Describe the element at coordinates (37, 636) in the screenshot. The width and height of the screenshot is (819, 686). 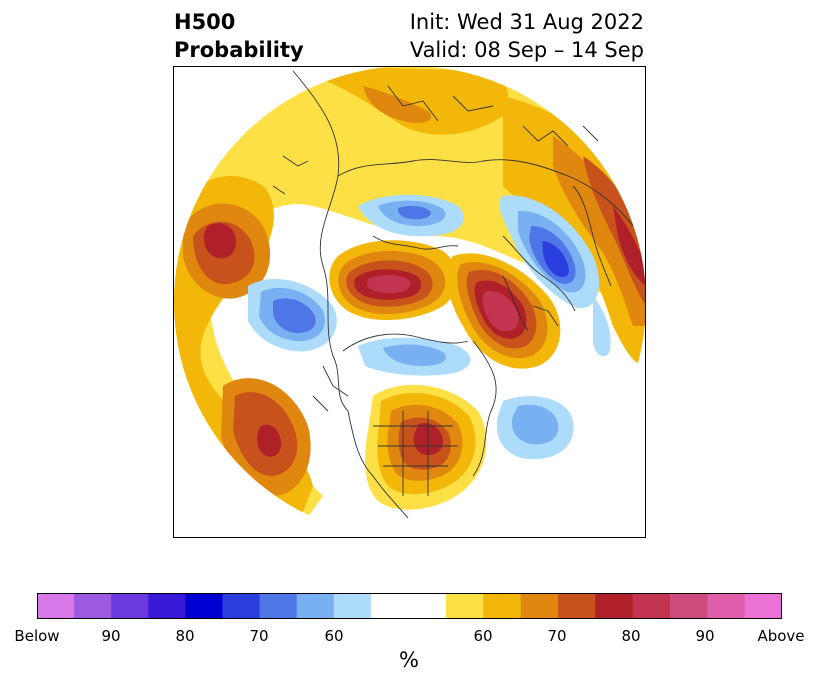
I see `colorbar-tick-label: Below` at that location.